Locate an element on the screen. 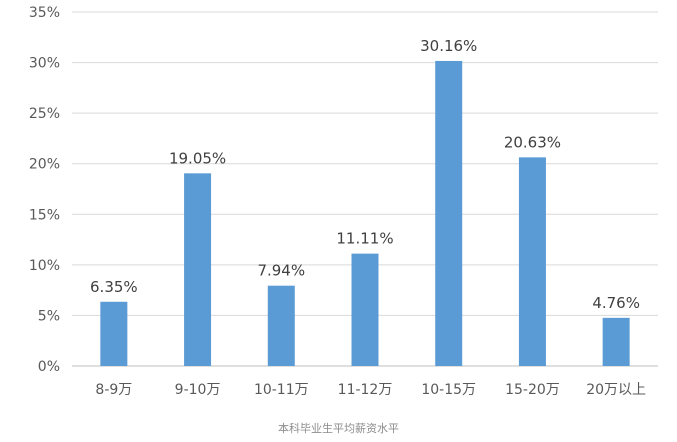  y-tick-label: 35% is located at coordinates (44, 13).